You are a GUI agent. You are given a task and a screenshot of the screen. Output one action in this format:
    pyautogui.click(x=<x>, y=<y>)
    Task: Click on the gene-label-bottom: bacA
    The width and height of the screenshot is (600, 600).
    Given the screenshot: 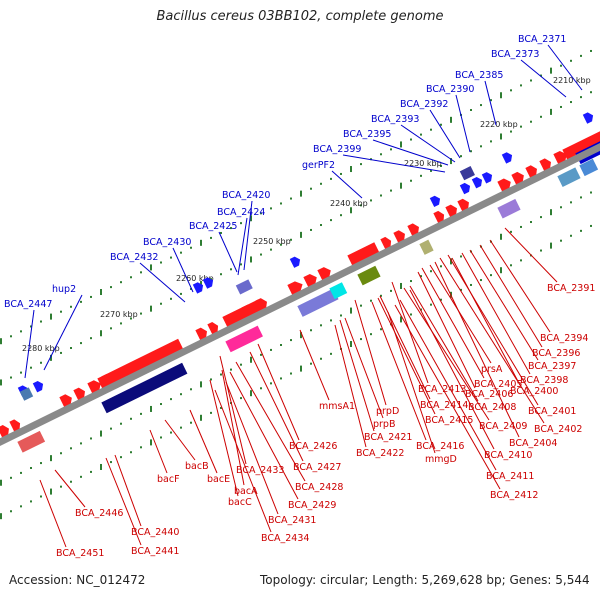 What is the action you would take?
    pyautogui.click(x=246, y=491)
    